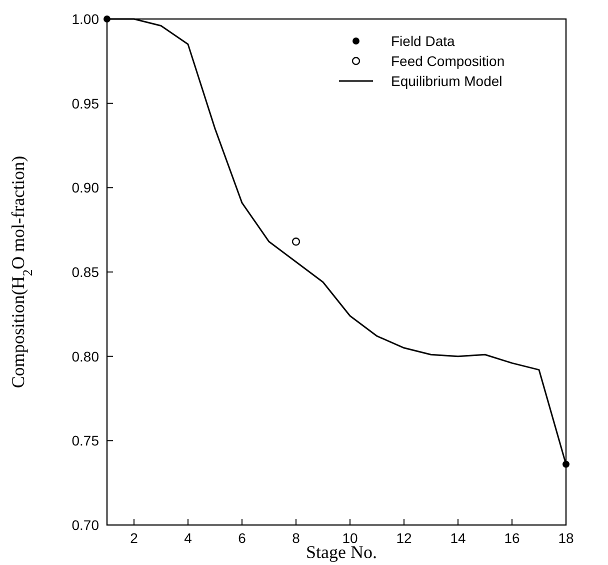  Describe the element at coordinates (296, 538) in the screenshot. I see `x-tick-label: 8` at that location.